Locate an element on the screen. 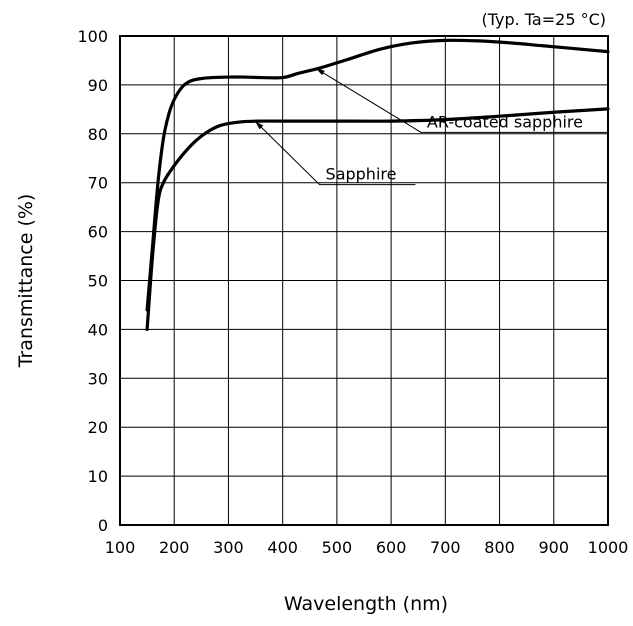 The image size is (633, 626). y-tick-label: 60 is located at coordinates (98, 232).